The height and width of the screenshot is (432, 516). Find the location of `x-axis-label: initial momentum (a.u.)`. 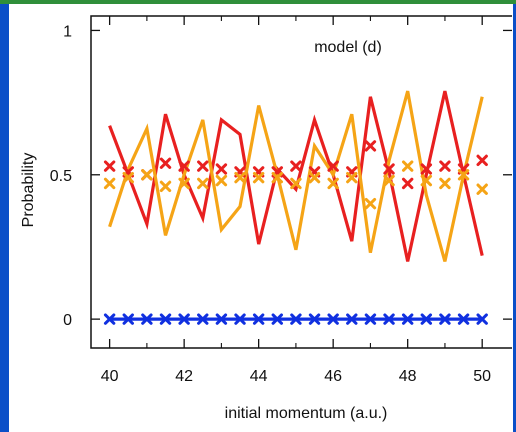

x-axis-label: initial momentum (a.u.) is located at coordinates (306, 413).